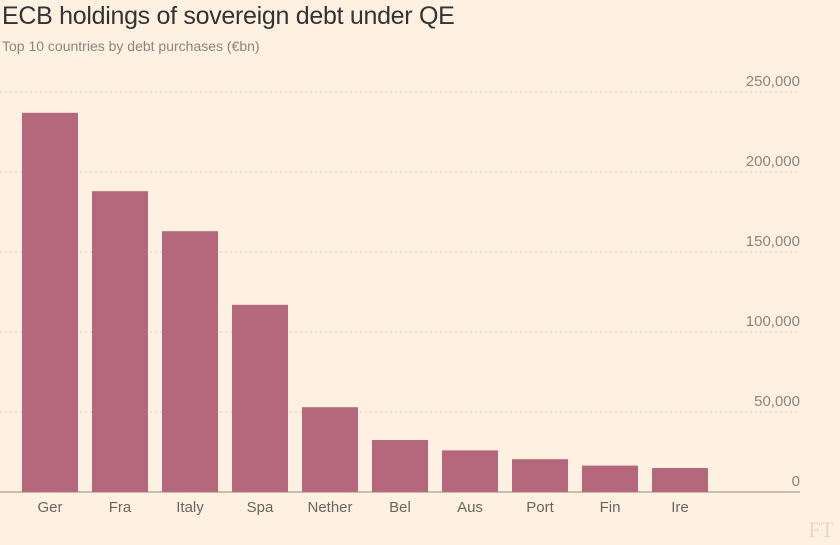 The image size is (840, 545). I want to click on bar-fin, so click(610, 478).